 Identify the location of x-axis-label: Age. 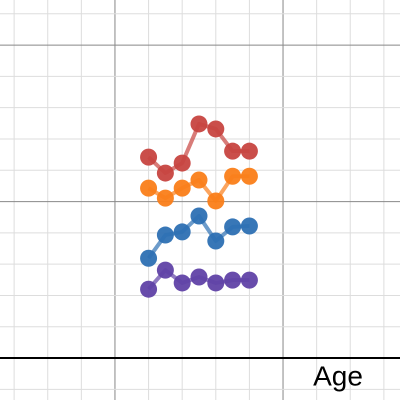
(338, 375).